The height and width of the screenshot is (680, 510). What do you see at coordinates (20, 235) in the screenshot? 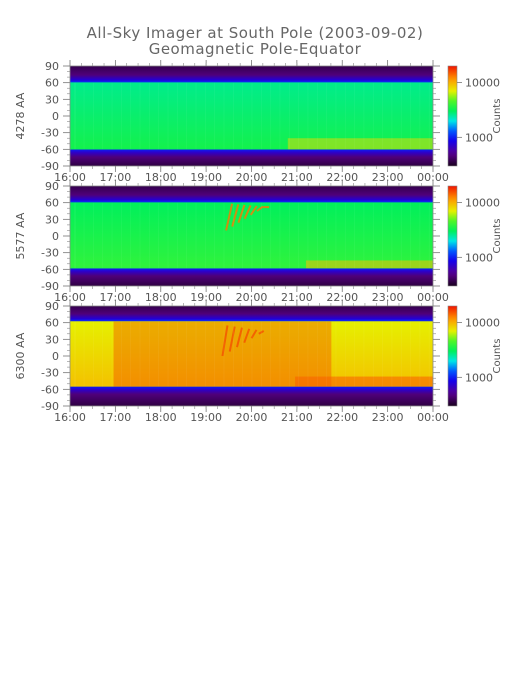
I see `panel-wavelength-label: 5577 AA` at bounding box center [20, 235].